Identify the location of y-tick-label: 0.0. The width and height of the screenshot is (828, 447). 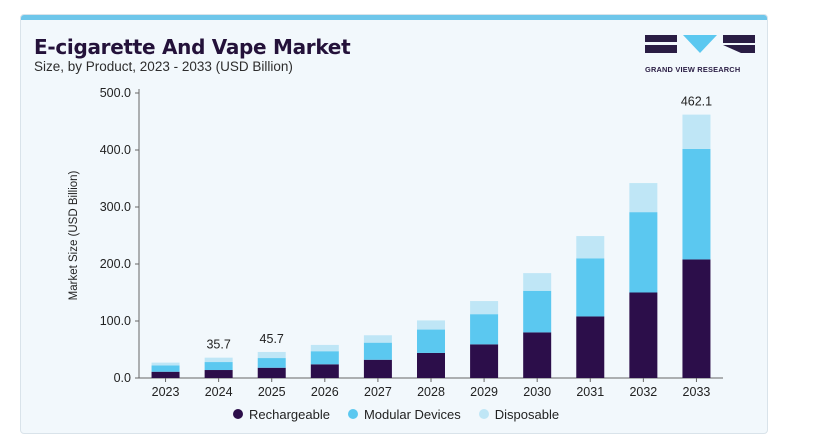
(122, 378).